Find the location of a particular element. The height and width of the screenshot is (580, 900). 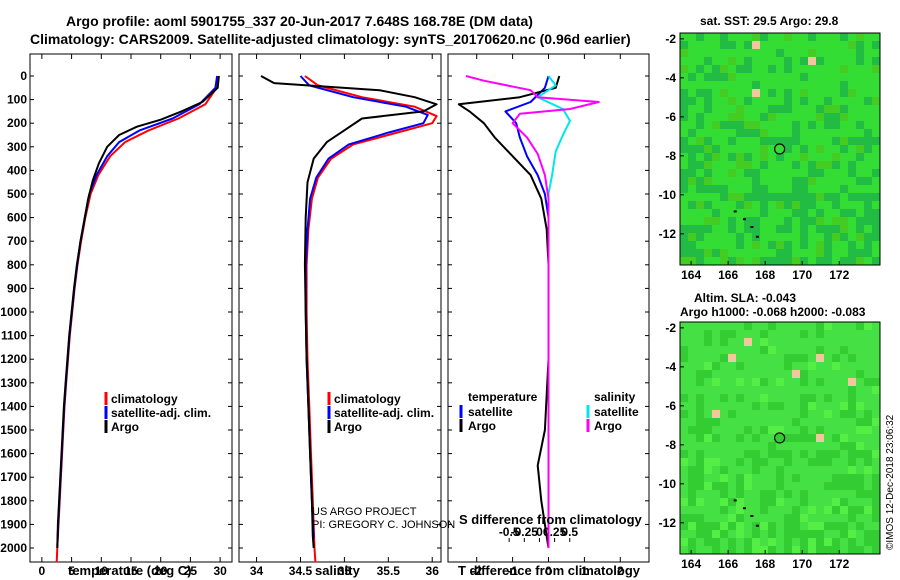

series-line-t-argo is located at coordinates (509, 312).